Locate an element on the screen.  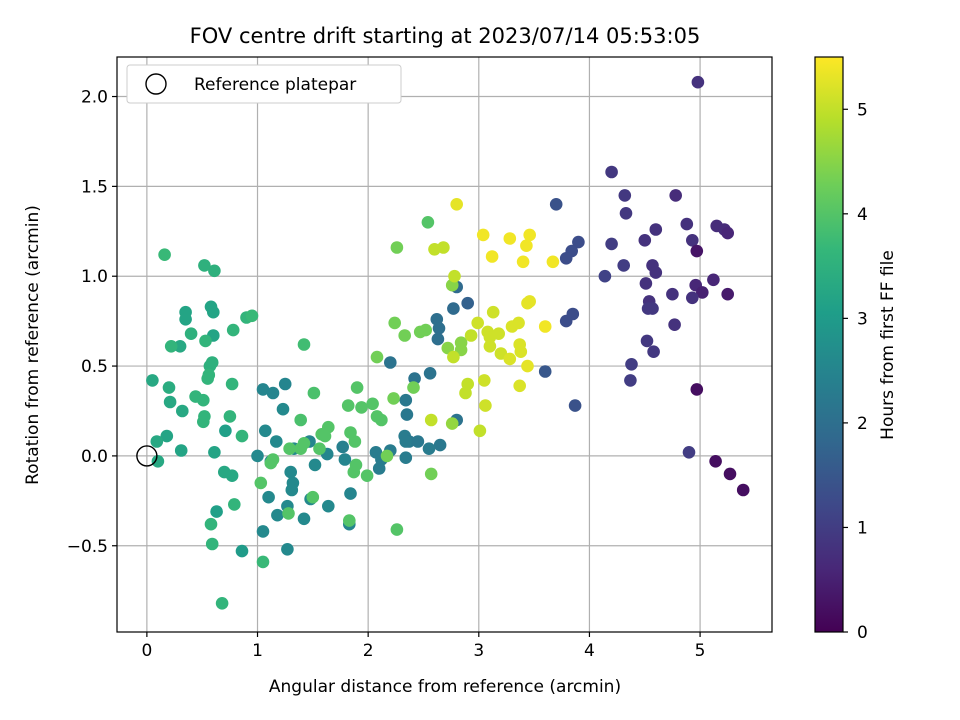
colorbar: 0 1 2 3 4 5 Hours from first FF file is located at coordinates (856, 349).